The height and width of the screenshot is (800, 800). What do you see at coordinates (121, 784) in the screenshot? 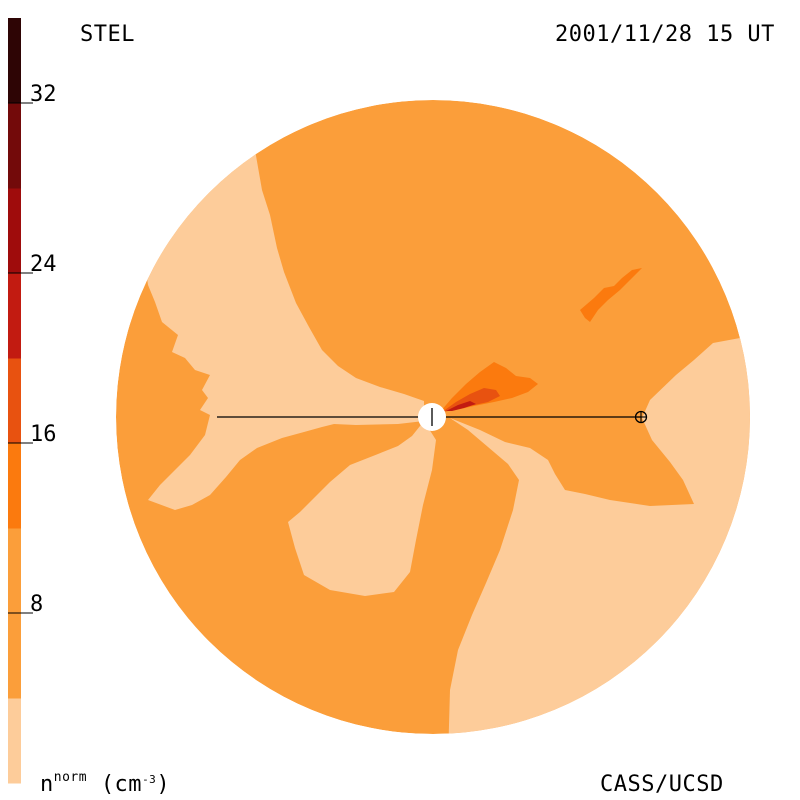
I see `unit-paren-open: (cm` at bounding box center [121, 784].